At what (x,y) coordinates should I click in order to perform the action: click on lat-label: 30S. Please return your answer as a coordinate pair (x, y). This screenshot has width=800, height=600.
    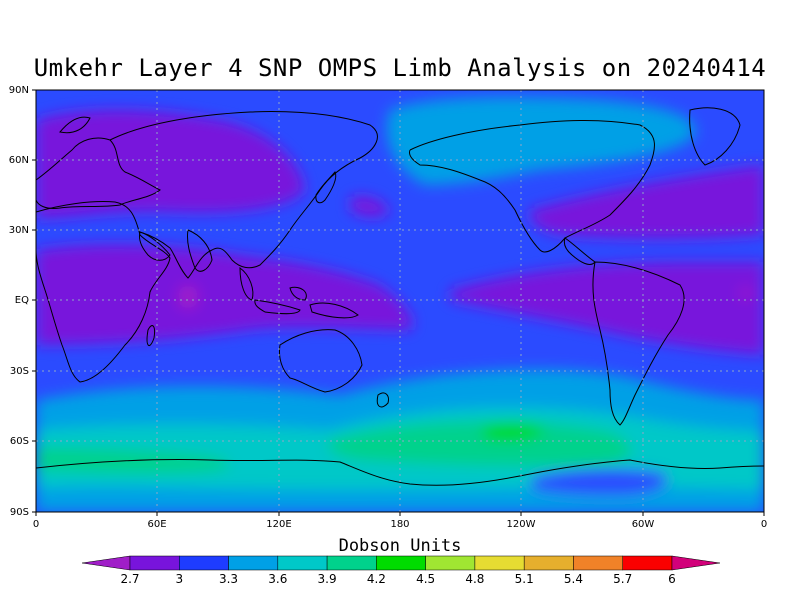
    Looking at the image, I should click on (19, 371).